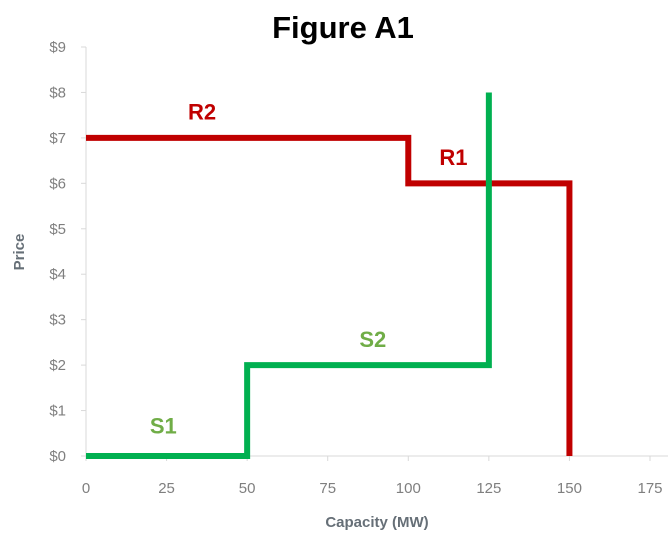 The image size is (671, 535). What do you see at coordinates (57, 274) in the screenshot?
I see `y-tick-label: $4` at bounding box center [57, 274].